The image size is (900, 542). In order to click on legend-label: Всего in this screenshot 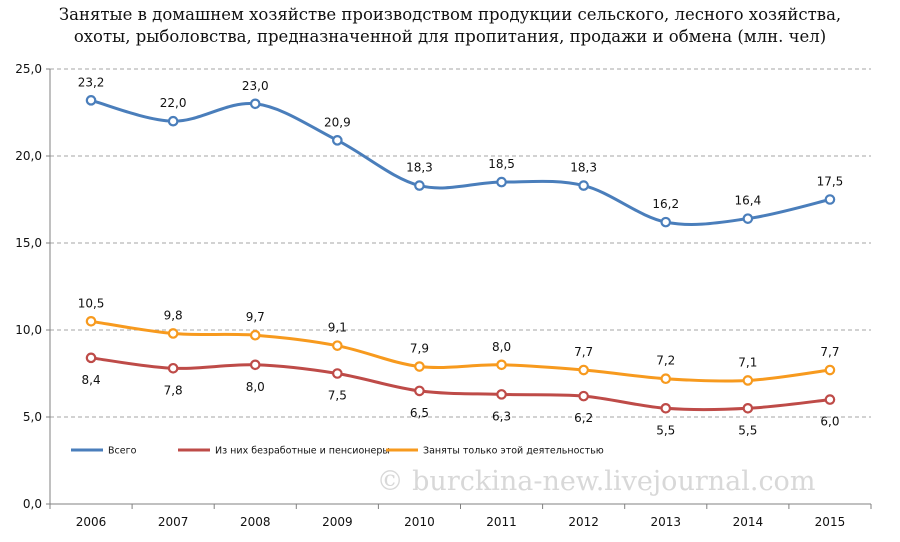, I will do `click(122, 451)`.